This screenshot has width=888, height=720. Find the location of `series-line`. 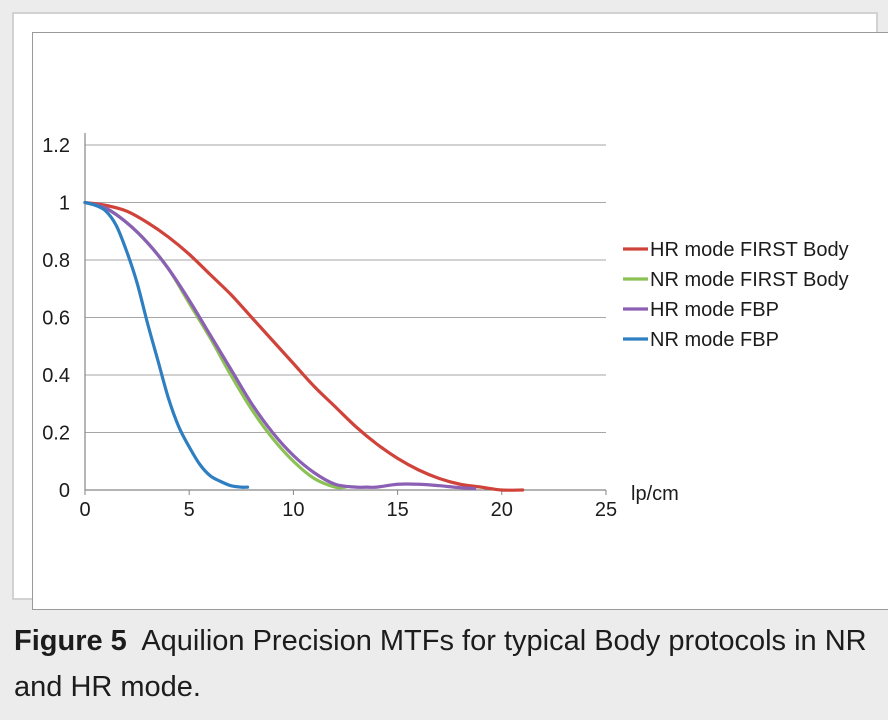

series-line is located at coordinates (166, 344).